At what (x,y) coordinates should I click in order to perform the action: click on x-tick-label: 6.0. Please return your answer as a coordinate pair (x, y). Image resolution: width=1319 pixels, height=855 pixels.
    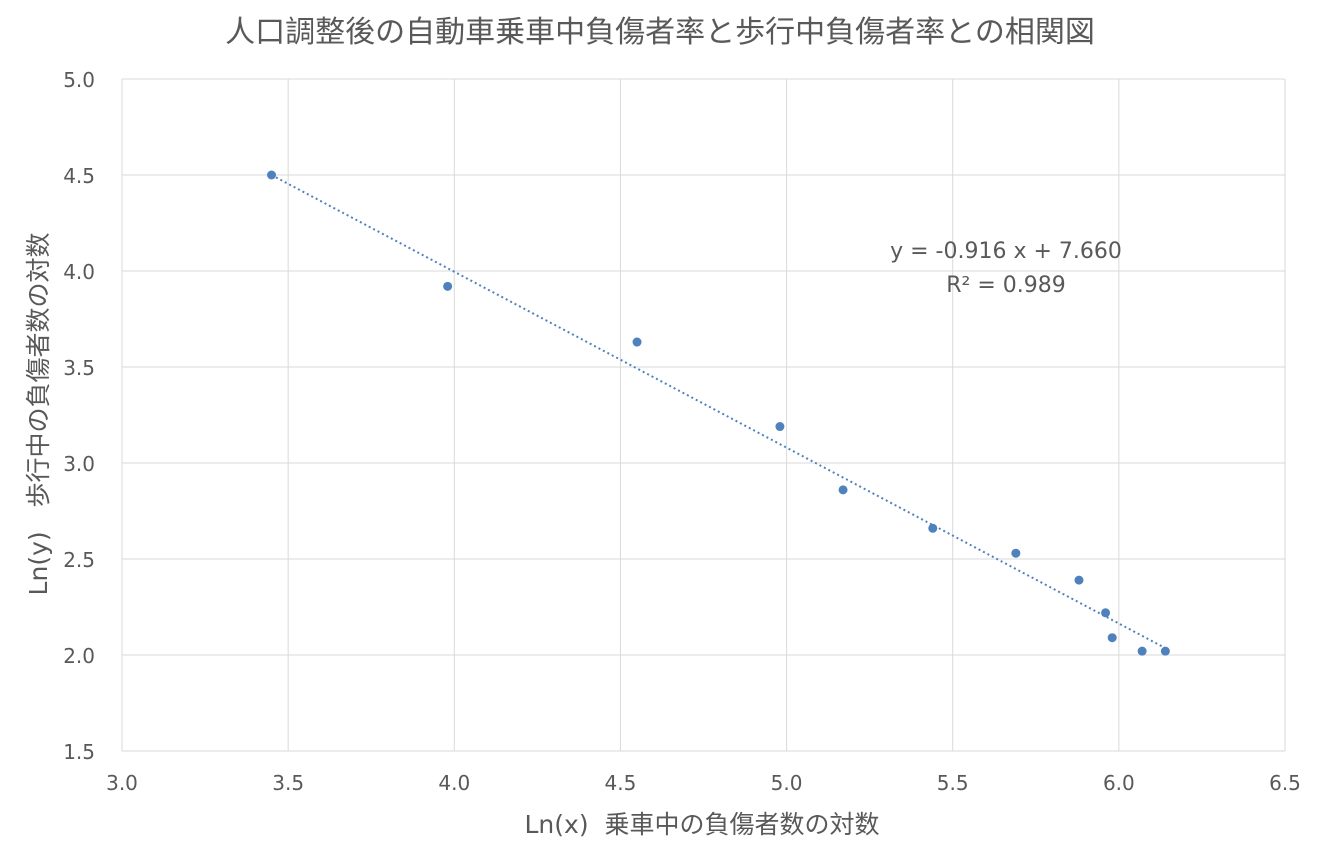
    Looking at the image, I should click on (1119, 783).